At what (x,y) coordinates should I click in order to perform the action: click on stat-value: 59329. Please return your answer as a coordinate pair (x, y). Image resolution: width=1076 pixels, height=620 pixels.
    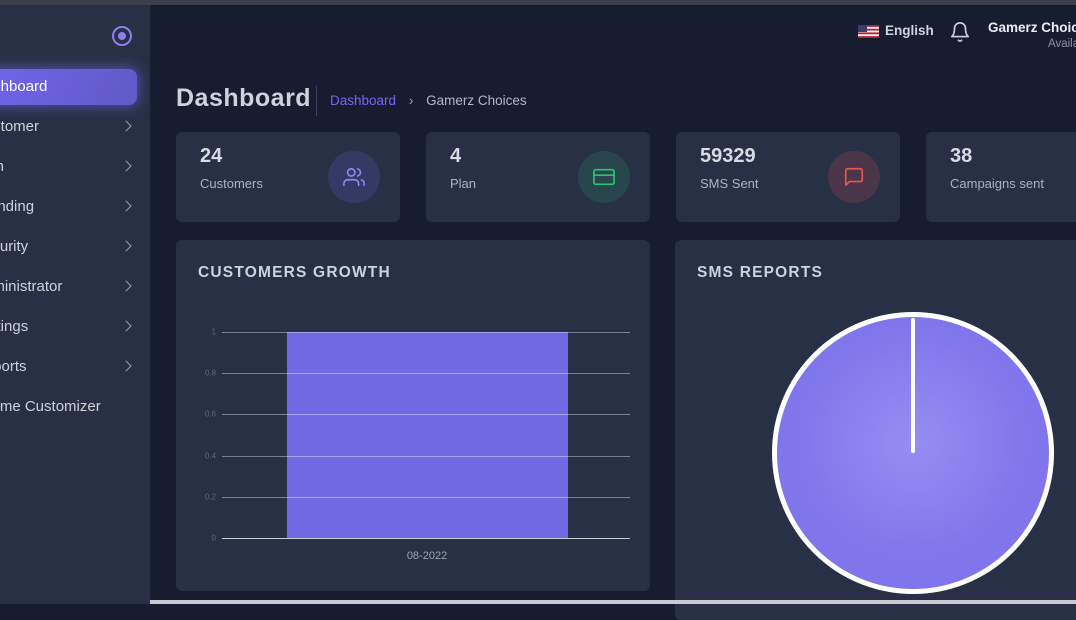
    Looking at the image, I should click on (728, 156).